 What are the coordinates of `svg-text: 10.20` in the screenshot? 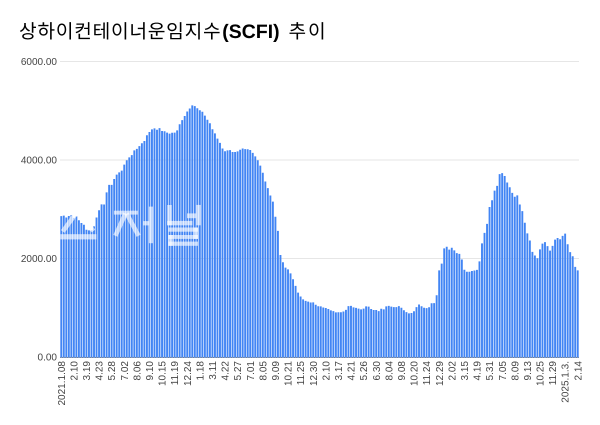 It's located at (415, 373).